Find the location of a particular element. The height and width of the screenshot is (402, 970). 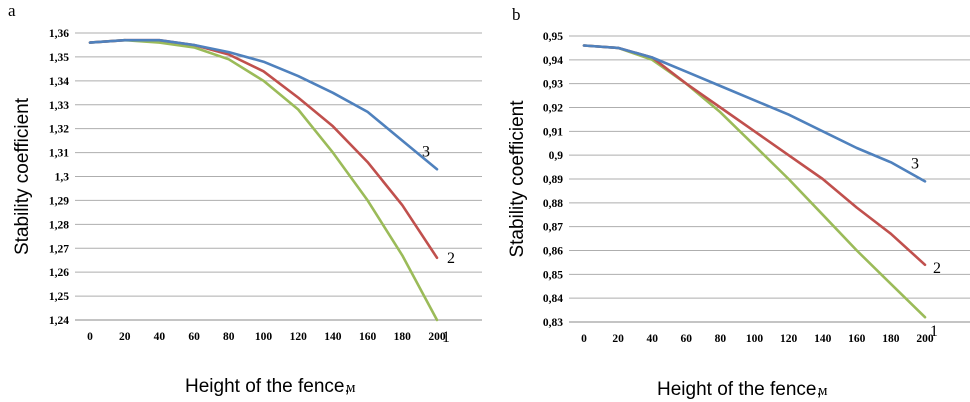

y-tick-label: 1,33 is located at coordinates (59, 106).